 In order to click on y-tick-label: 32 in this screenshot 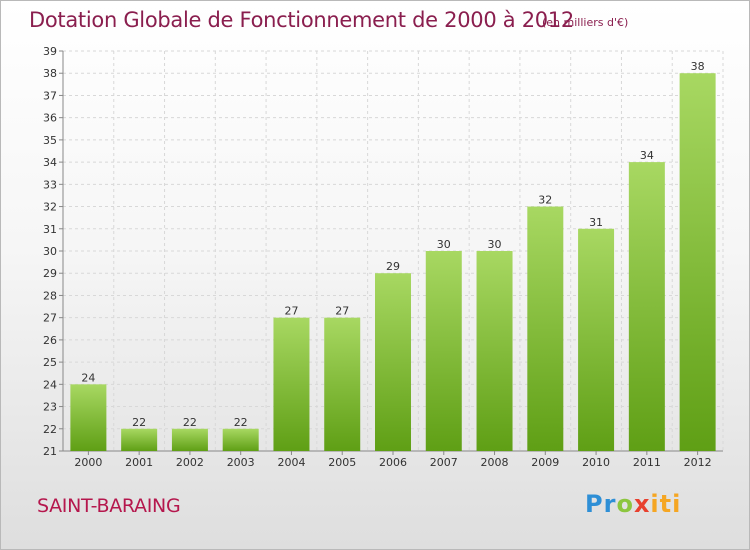, I will do `click(50, 207)`.